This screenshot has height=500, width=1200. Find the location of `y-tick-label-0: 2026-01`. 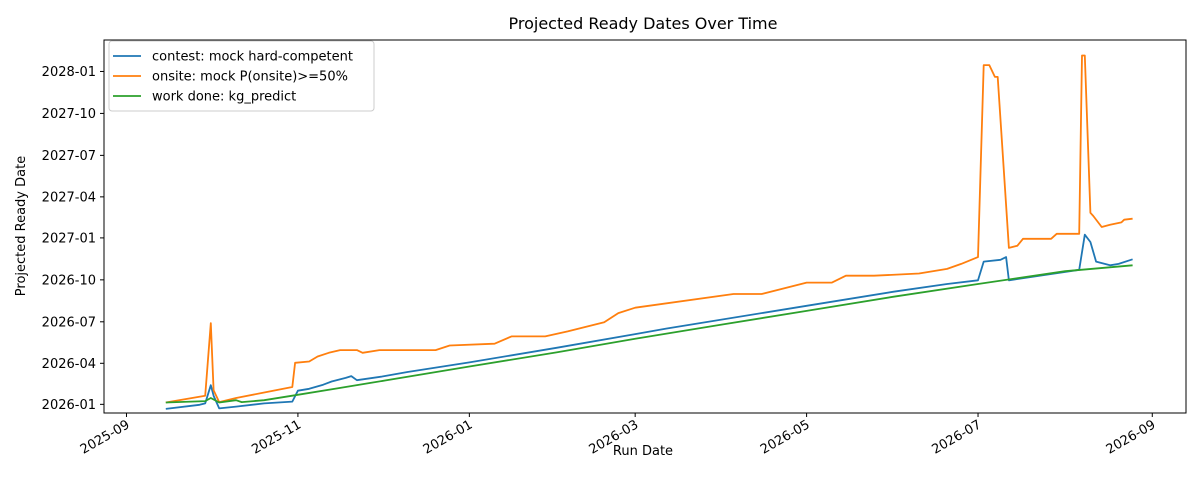

y-tick-label-0: 2026-01 is located at coordinates (69, 405).